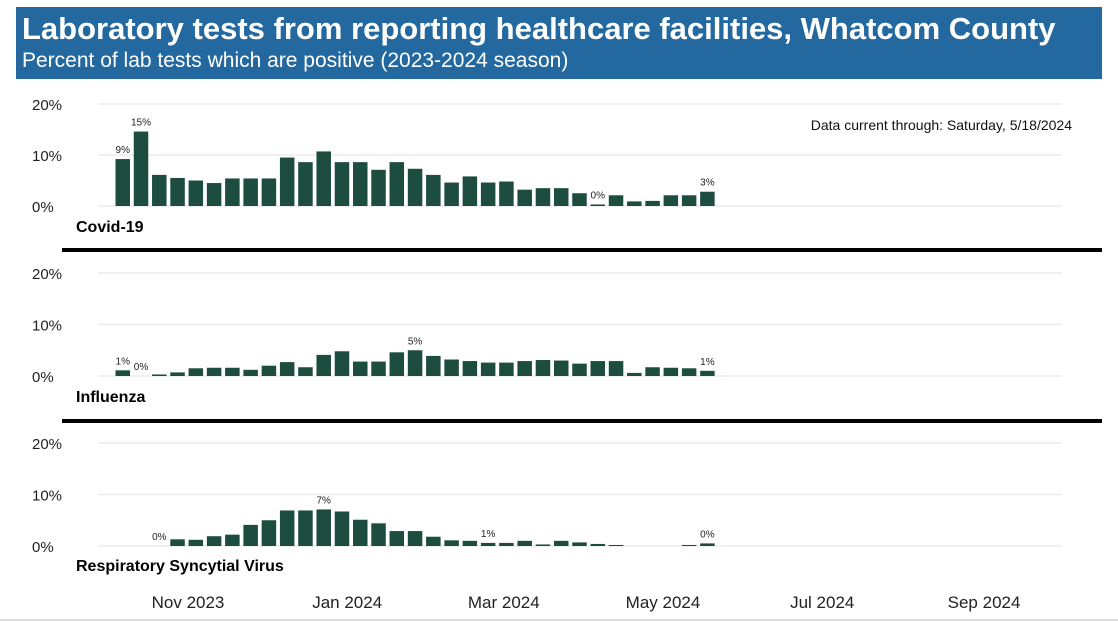 The width and height of the screenshot is (1118, 622). I want to click on panel-title: Respiratory Syncytial Virus, so click(180, 566).